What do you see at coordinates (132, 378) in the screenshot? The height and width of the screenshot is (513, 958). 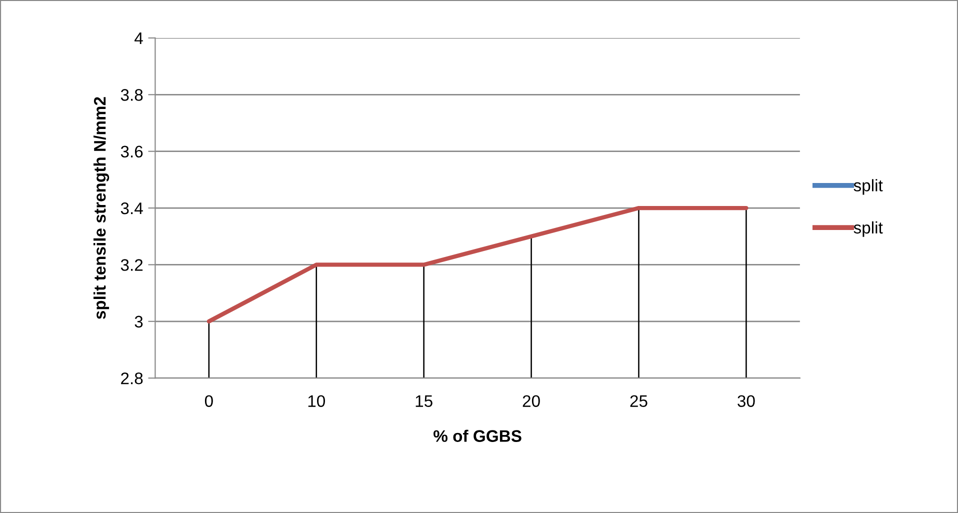 I see `y-tick-label: 2.8` at bounding box center [132, 378].